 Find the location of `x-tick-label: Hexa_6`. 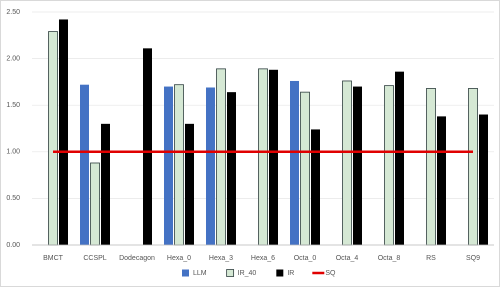

x-tick-label: Hexa_6 is located at coordinates (263, 258).